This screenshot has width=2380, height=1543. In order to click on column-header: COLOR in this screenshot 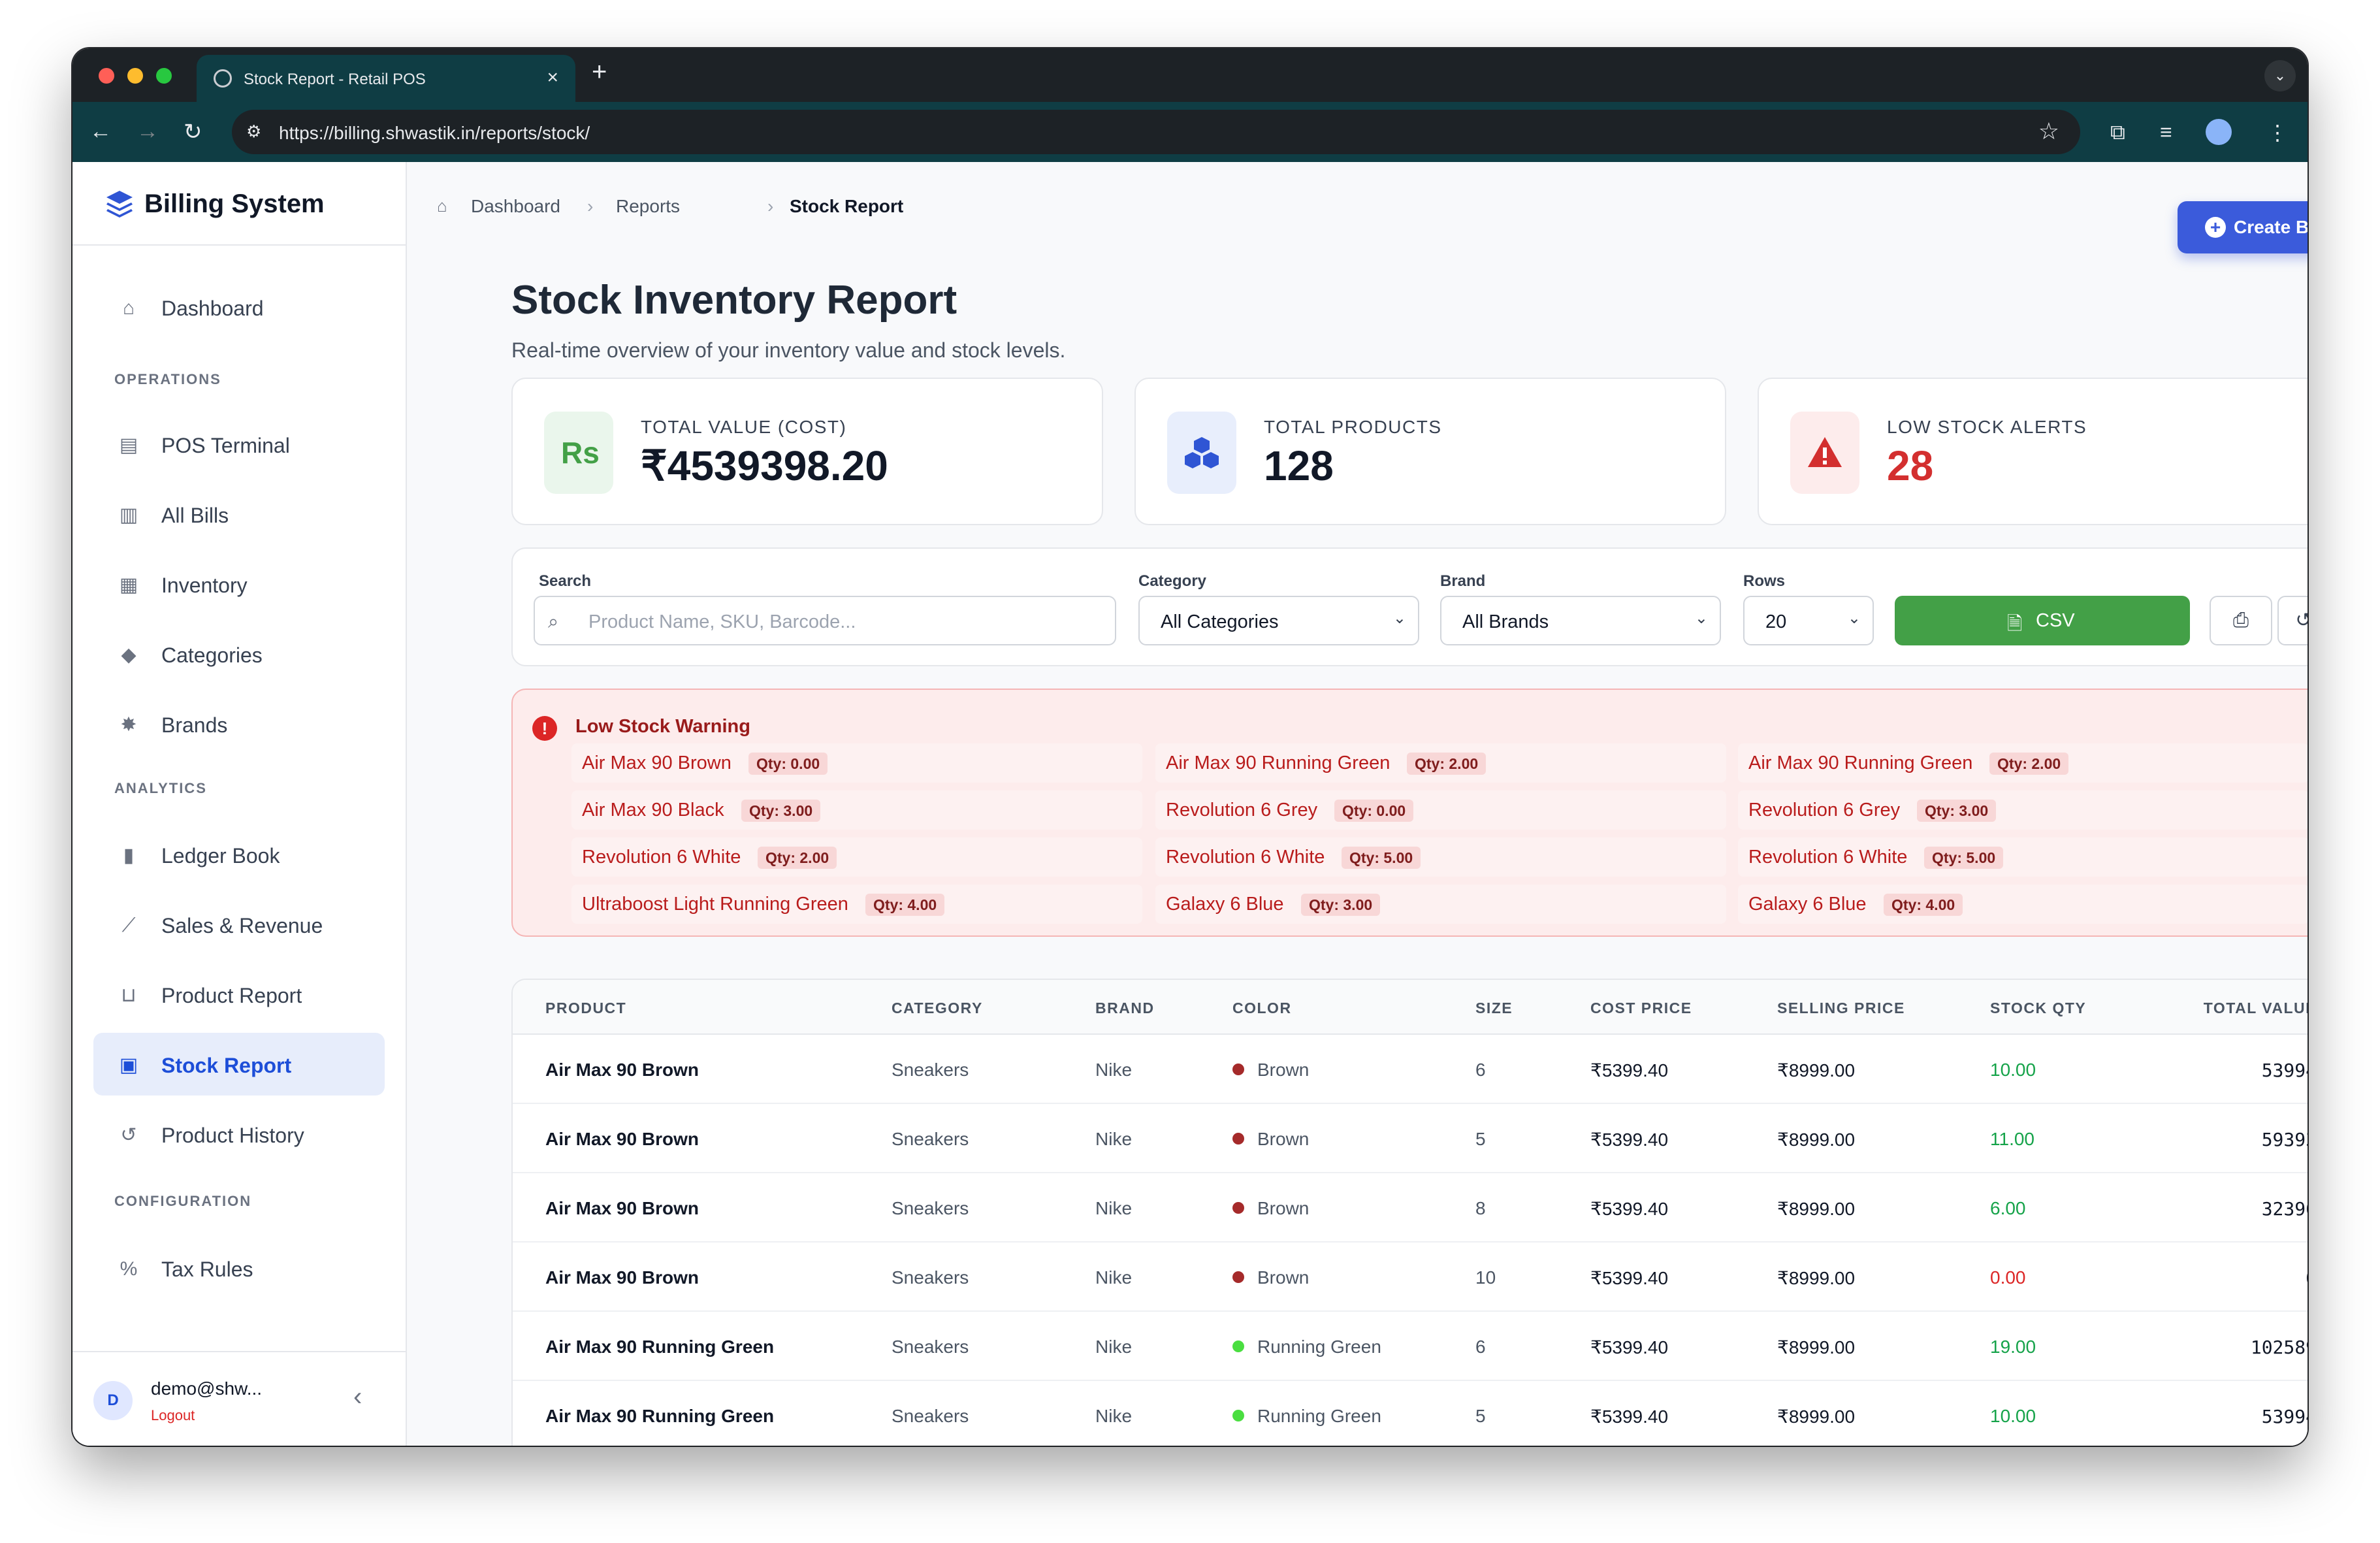, I will do `click(1262, 1007)`.